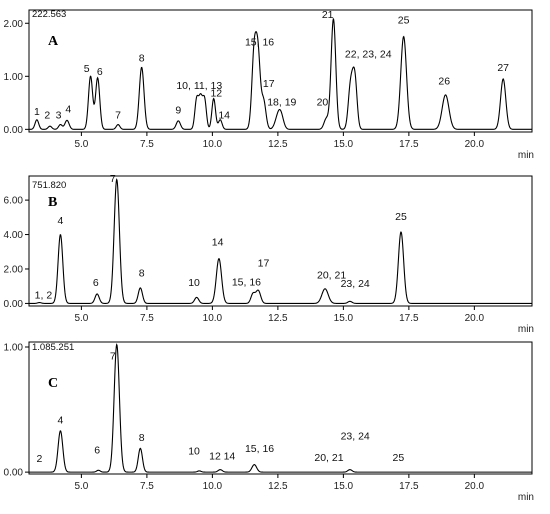  Describe the element at coordinates (323, 102) in the screenshot. I see `peak-label: 20` at that location.